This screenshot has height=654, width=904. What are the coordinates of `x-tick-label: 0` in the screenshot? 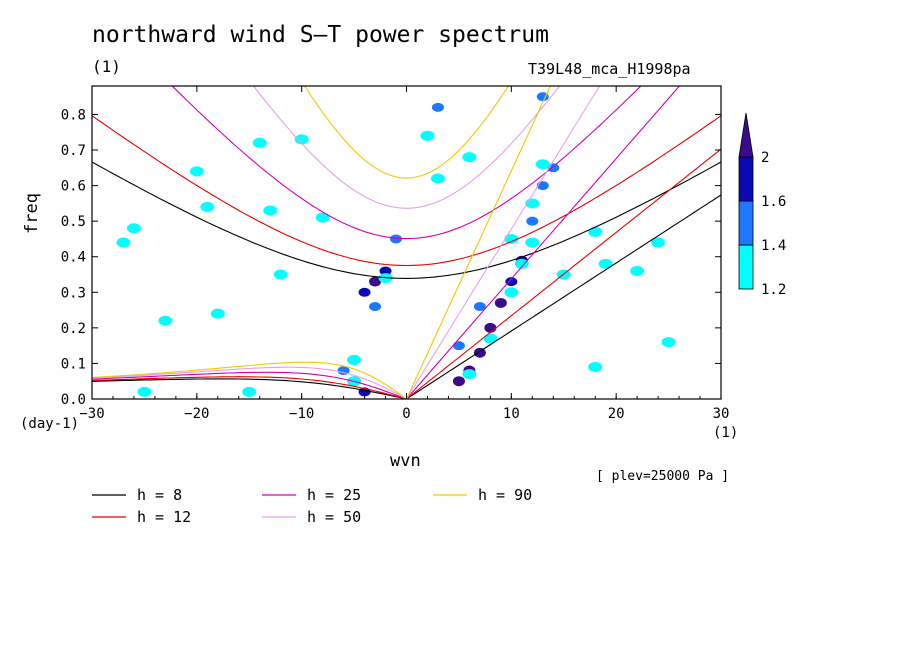 It's located at (406, 414).